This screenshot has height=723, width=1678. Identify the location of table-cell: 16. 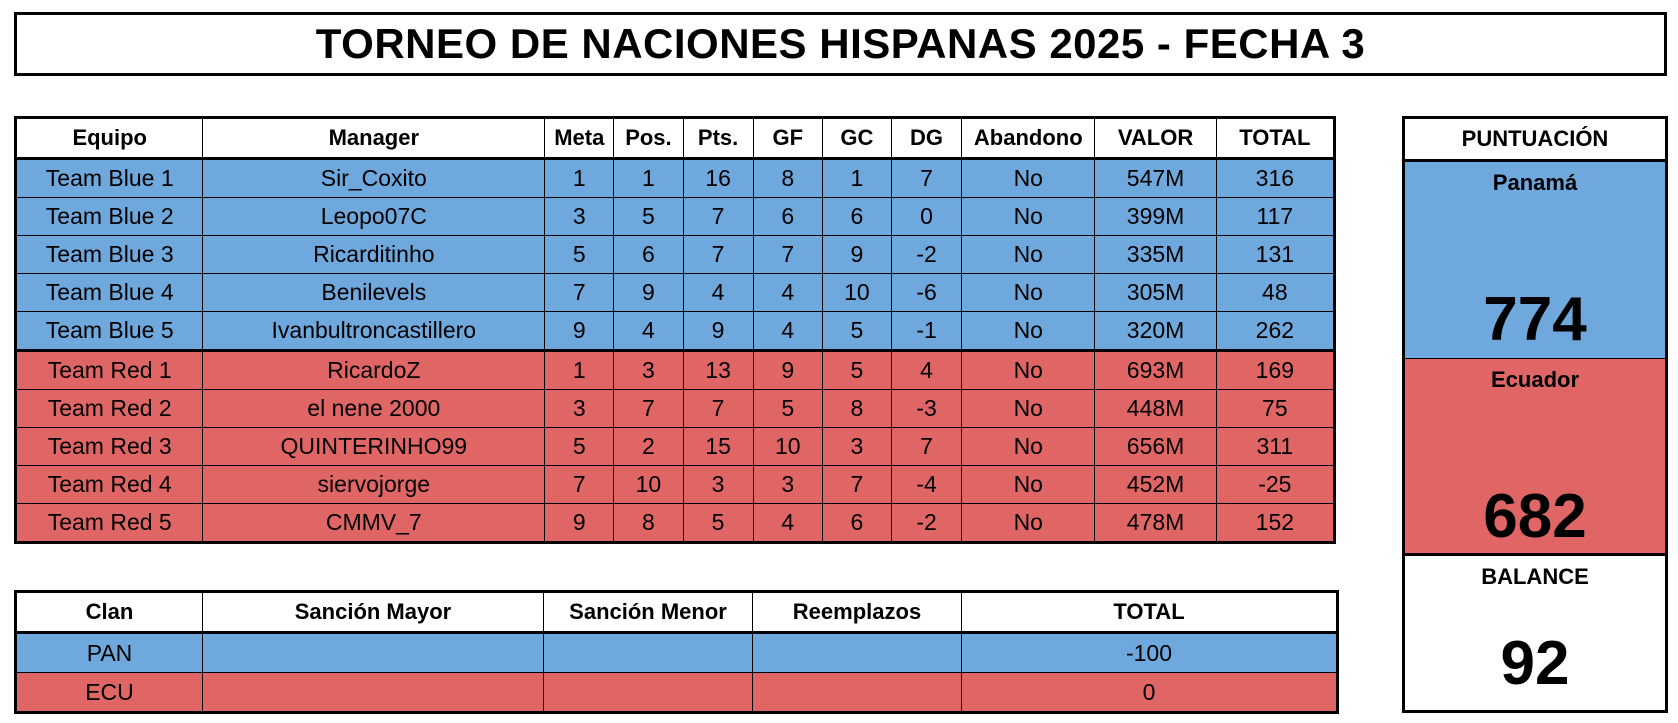
(718, 178).